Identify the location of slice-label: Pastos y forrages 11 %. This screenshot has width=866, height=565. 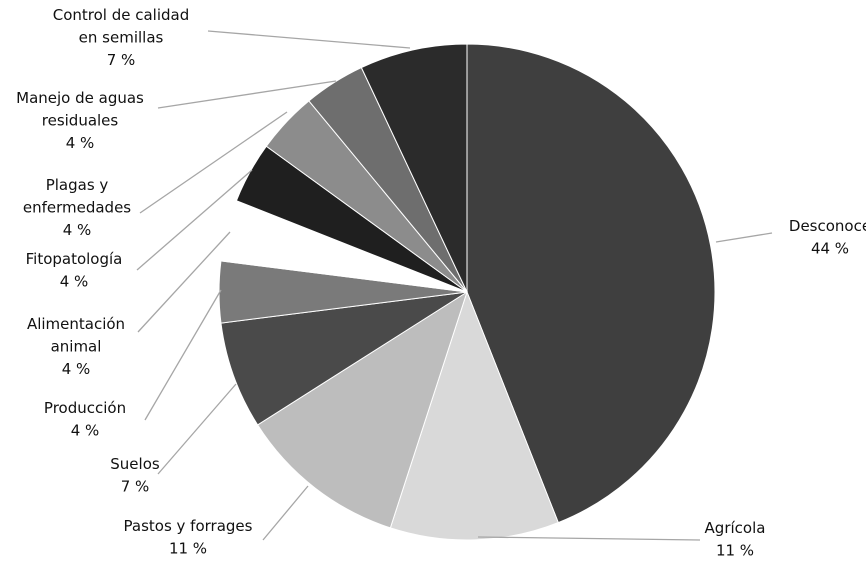
(188, 537).